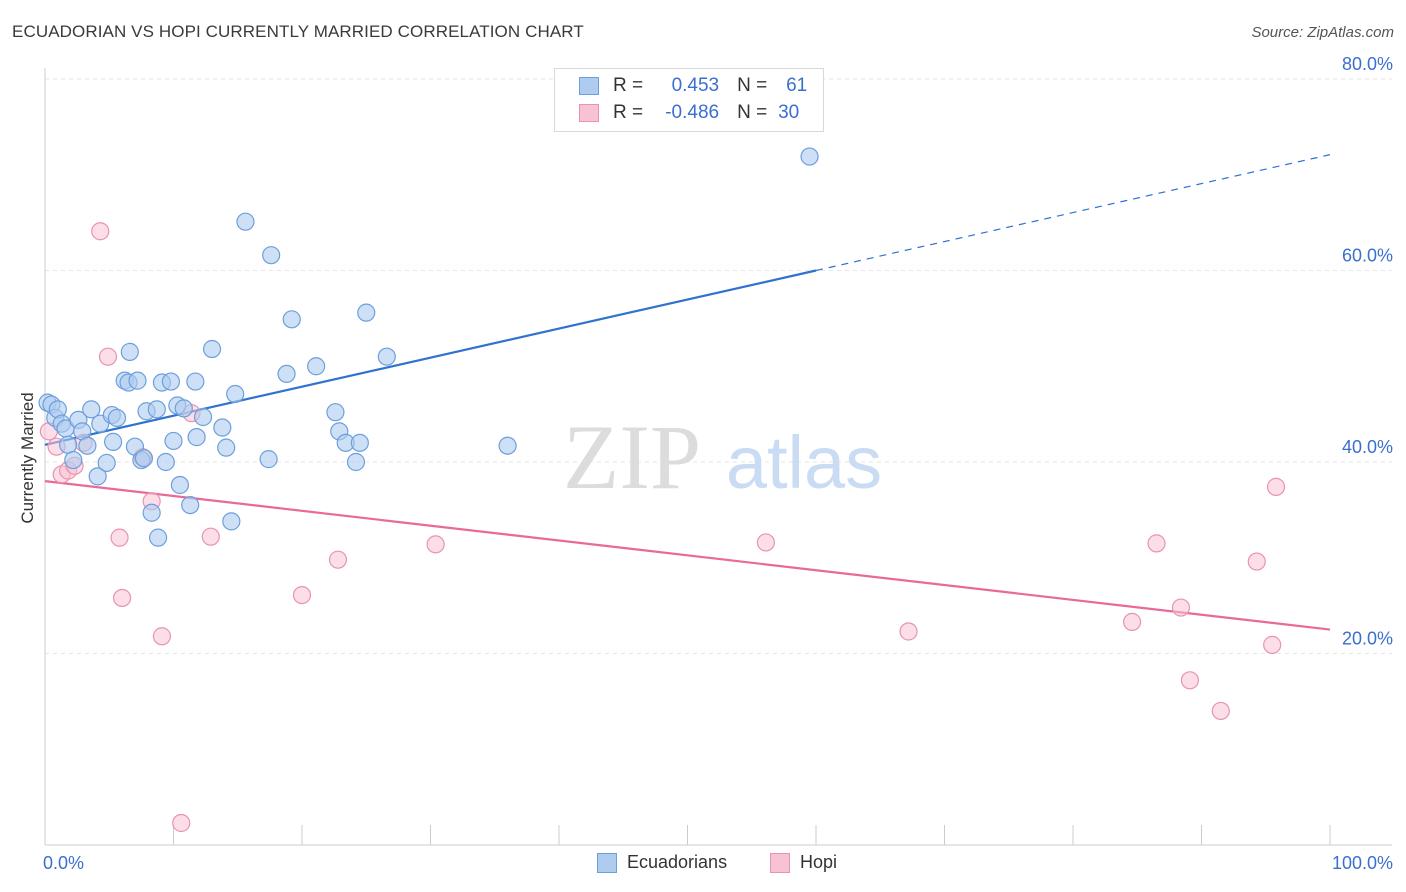 The height and width of the screenshot is (892, 1406). What do you see at coordinates (677, 862) in the screenshot?
I see `legend-label-ecuadorians: Ecuadorians` at bounding box center [677, 862].